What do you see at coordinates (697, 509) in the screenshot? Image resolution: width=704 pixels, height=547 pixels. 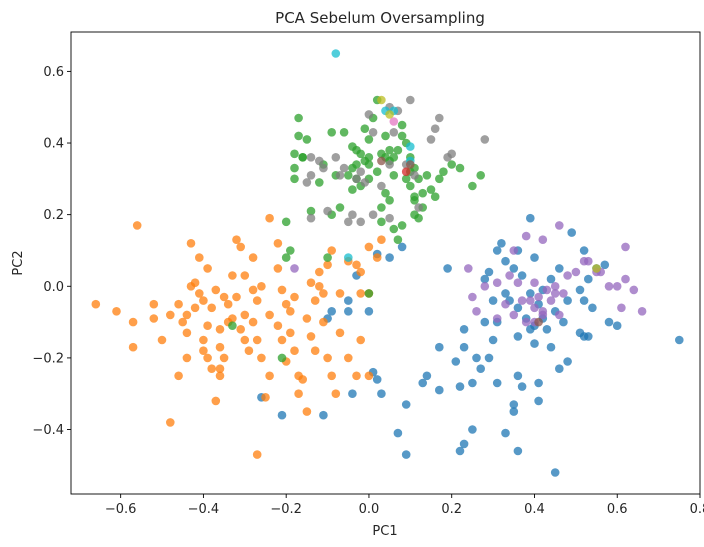 I see `x-tick-label: 0.8` at bounding box center [697, 509].